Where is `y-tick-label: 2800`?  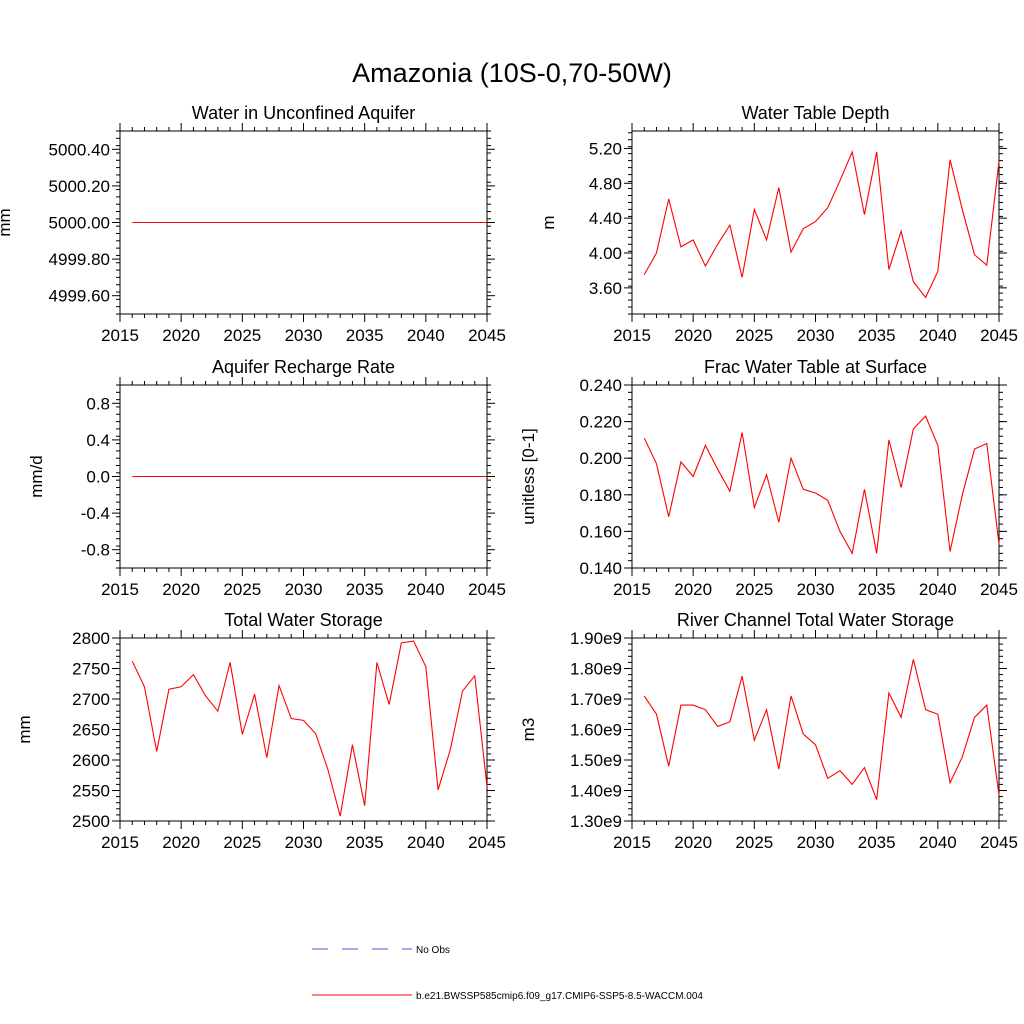
y-tick-label: 2800 is located at coordinates (91, 638).